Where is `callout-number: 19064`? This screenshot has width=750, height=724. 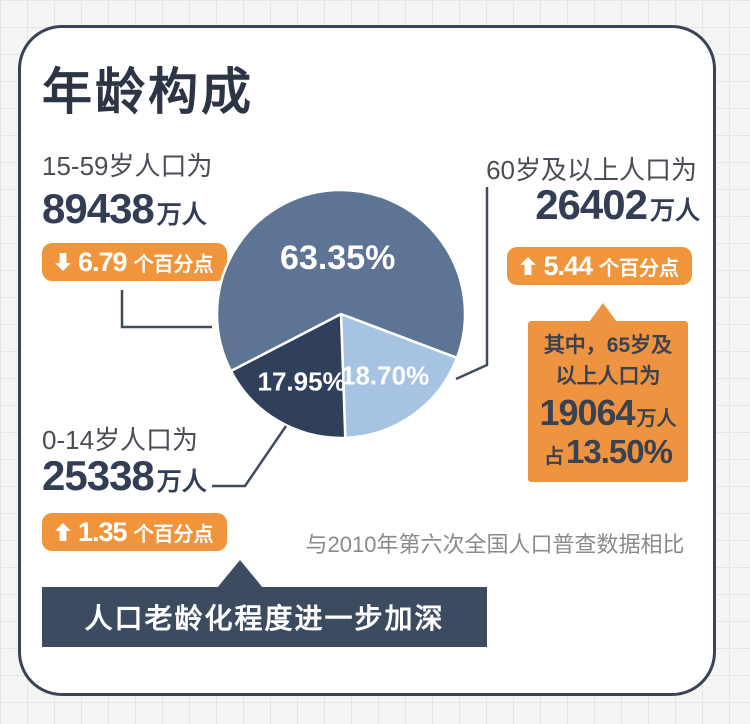 callout-number: 19064 is located at coordinates (587, 412).